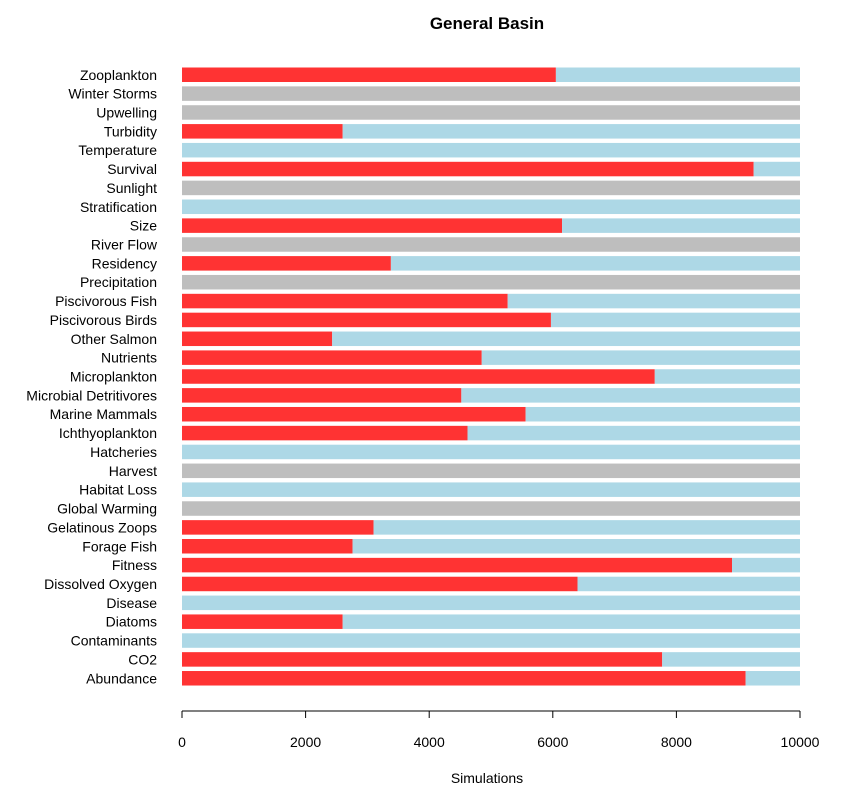  I want to click on category-label: Microbial Detritivores, so click(91, 395).